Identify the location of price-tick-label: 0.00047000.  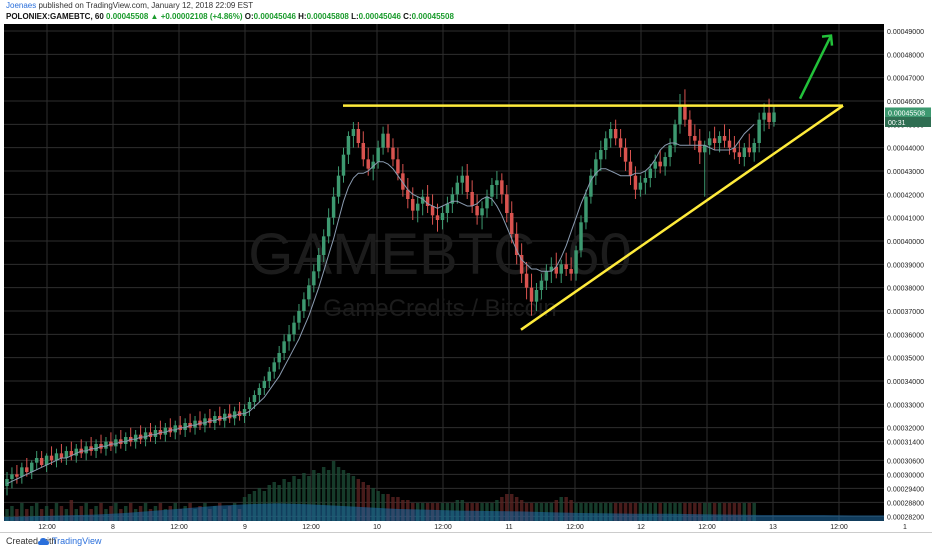
(905, 79).